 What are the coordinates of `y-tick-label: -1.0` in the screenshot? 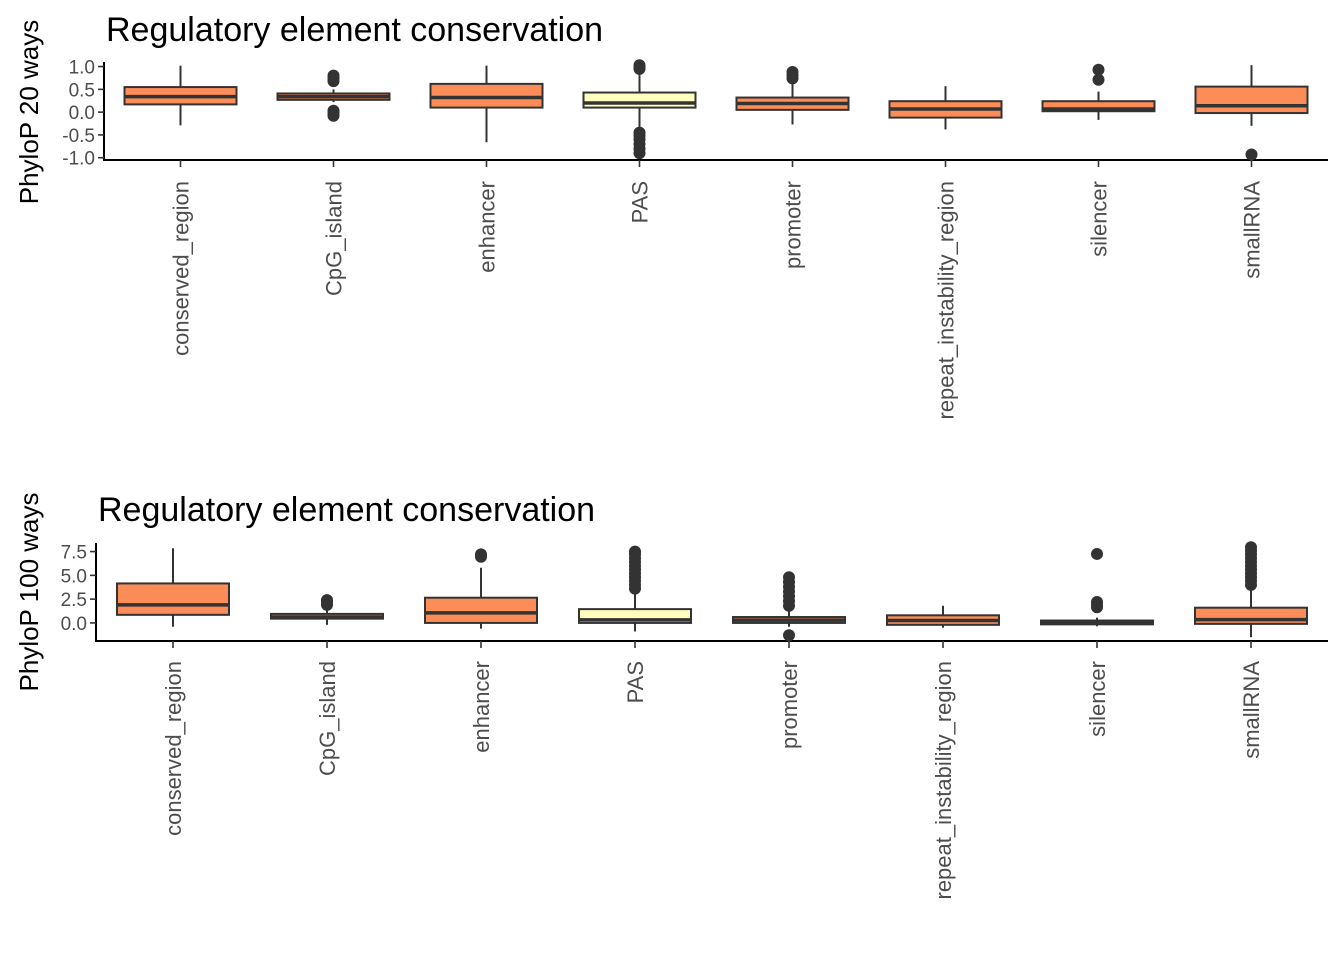 It's located at (78, 159).